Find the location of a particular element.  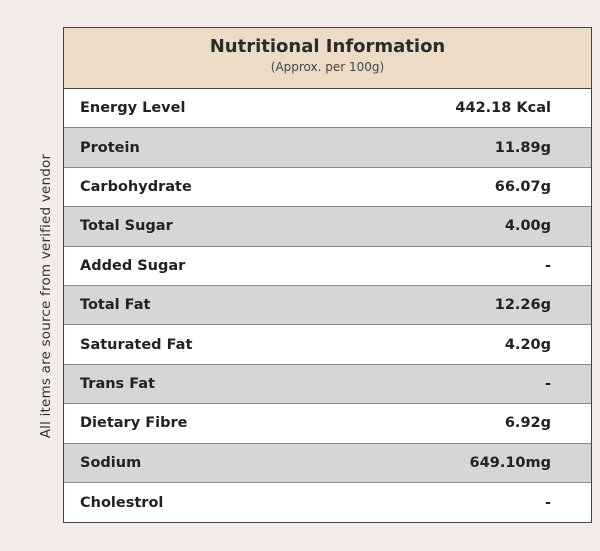

table-row: Cholestrol - is located at coordinates (327, 502).